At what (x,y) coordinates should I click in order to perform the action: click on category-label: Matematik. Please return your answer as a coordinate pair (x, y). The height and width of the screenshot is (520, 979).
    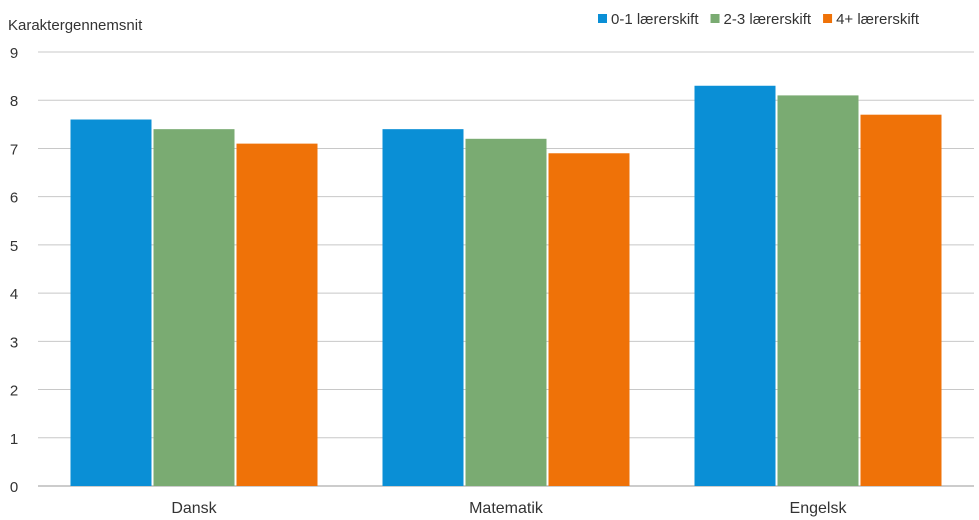
    Looking at the image, I should click on (506, 508).